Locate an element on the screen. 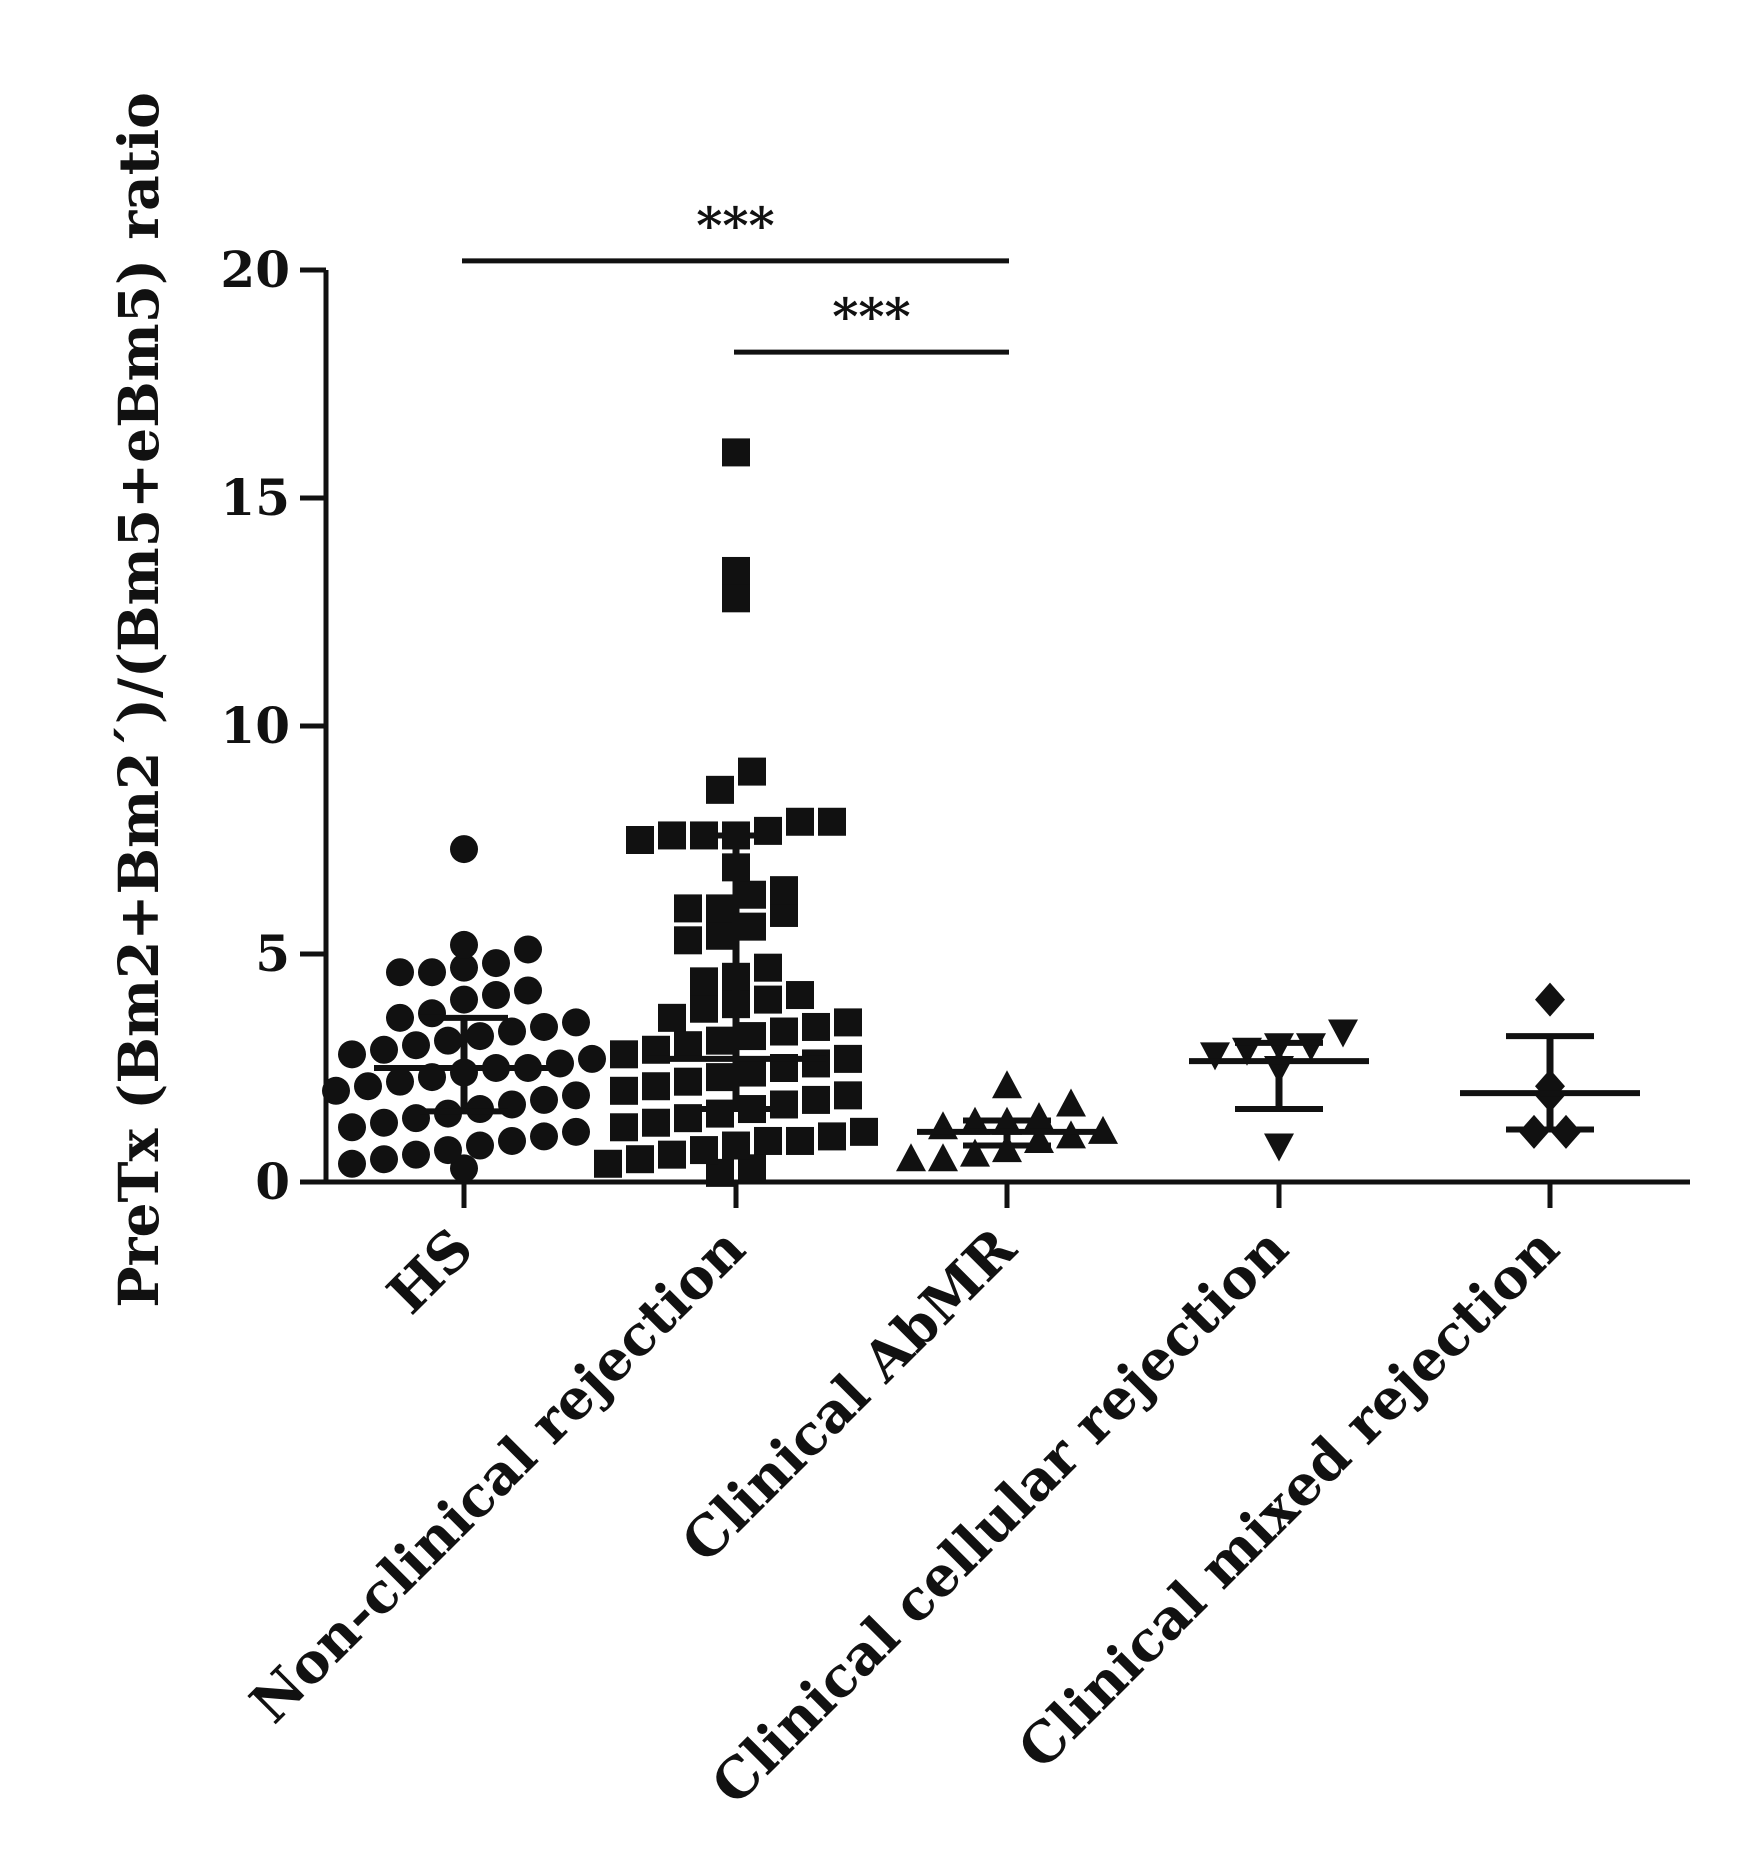  y-tick-label: 20 is located at coordinates (255, 269).